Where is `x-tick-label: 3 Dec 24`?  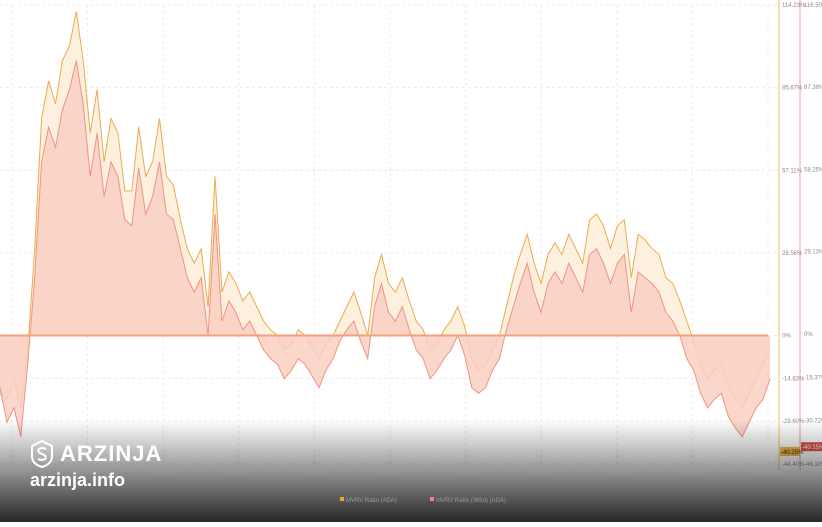
x-tick-label: 3 Dec 24 is located at coordinates (88, 473).